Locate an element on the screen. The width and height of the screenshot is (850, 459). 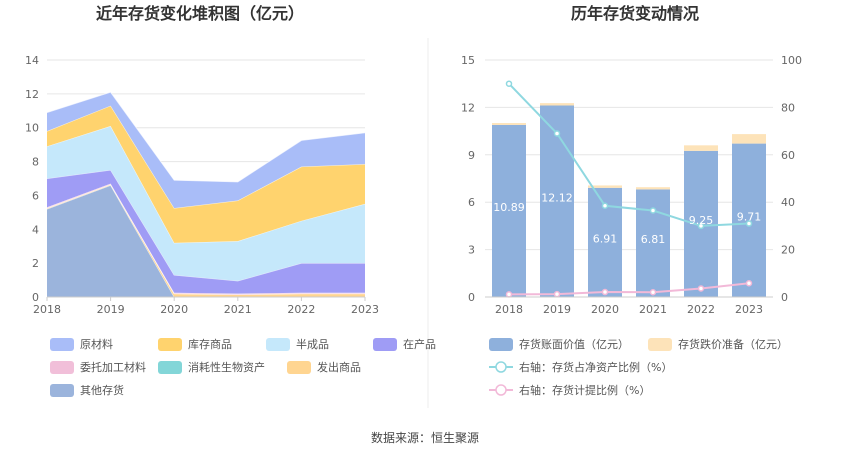
left-y-tick-label: 0 is located at coordinates (35, 297).